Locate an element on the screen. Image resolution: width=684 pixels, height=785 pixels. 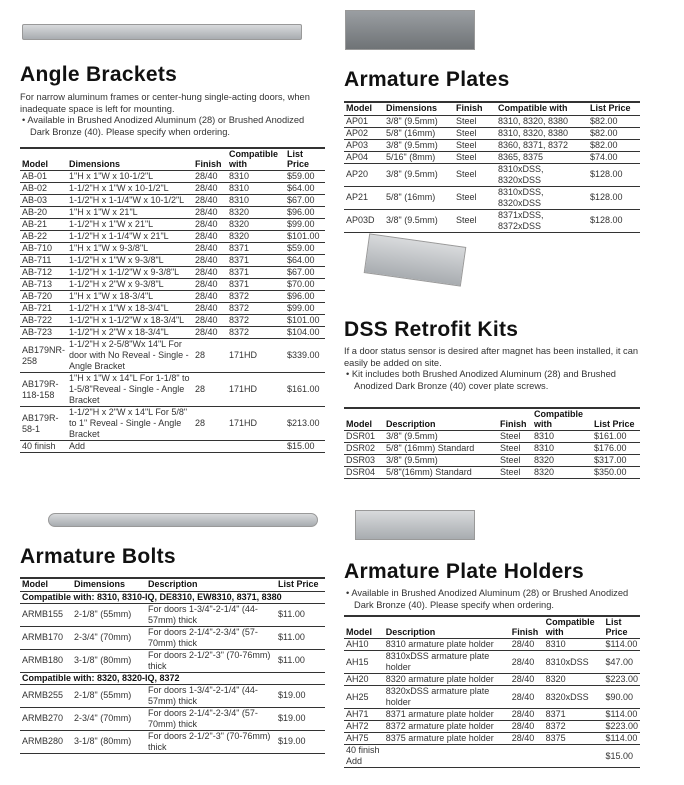
table-cell: $96.00 is located at coordinates (305, 296).